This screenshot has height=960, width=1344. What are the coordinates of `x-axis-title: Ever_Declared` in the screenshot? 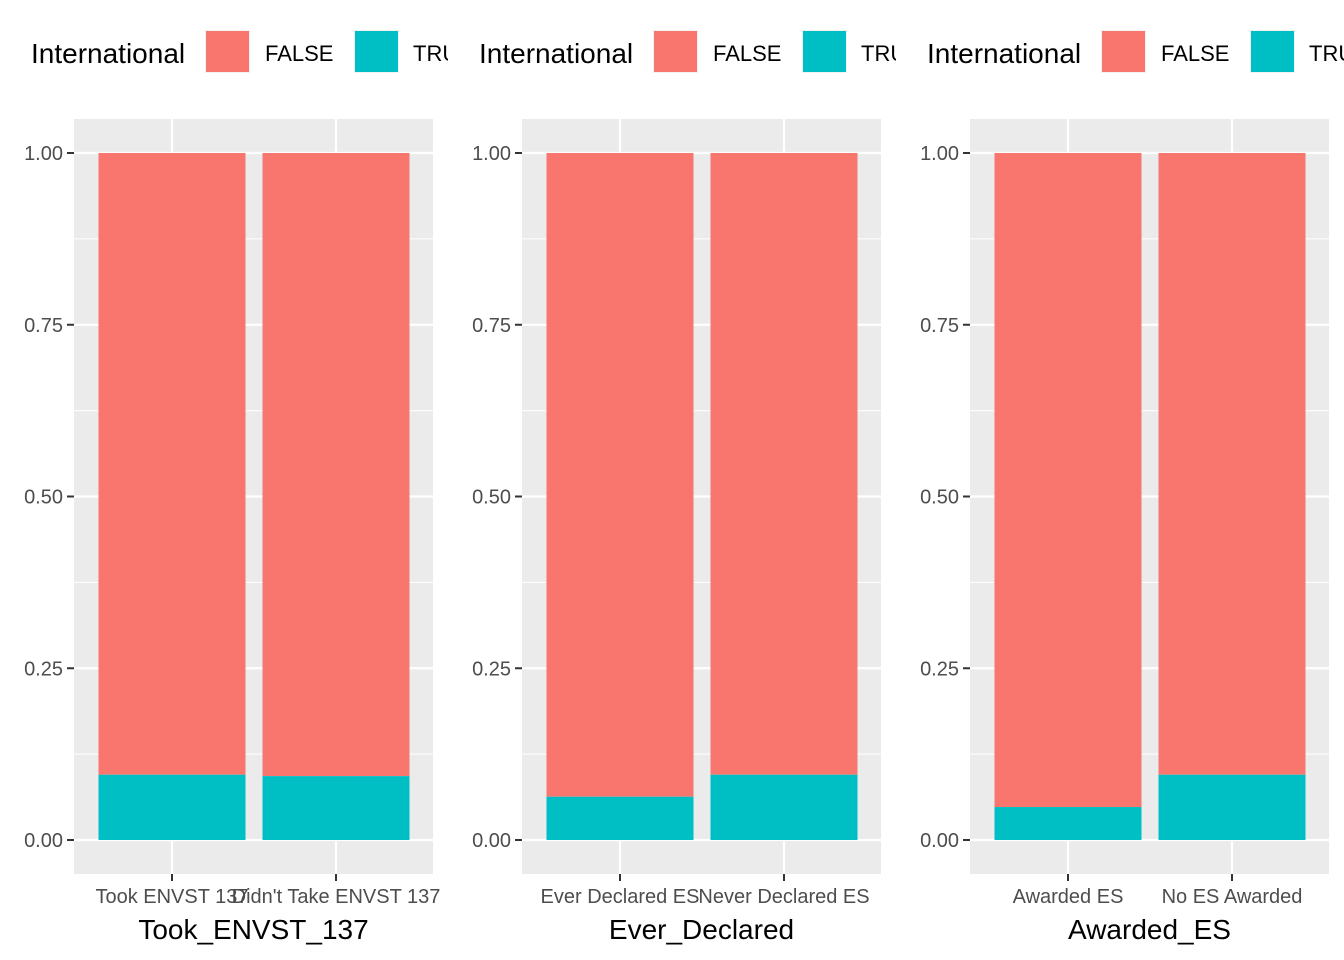 It's located at (701, 929).